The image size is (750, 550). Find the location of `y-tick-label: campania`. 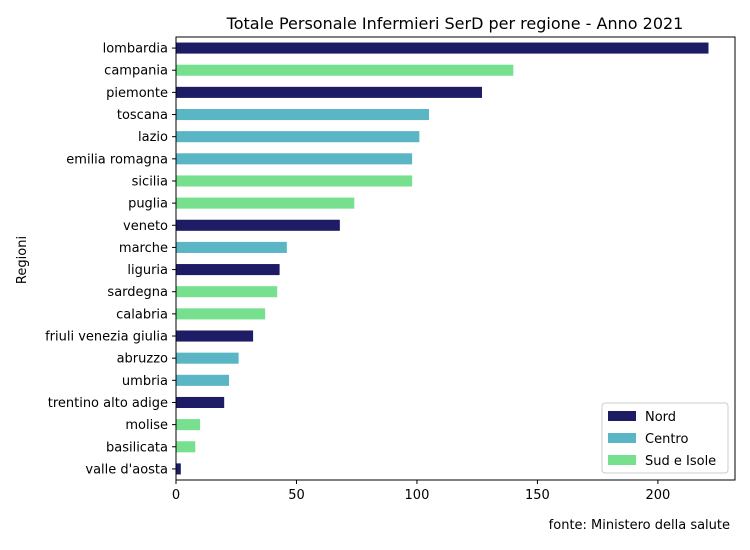

y-tick-label: campania is located at coordinates (136, 71).